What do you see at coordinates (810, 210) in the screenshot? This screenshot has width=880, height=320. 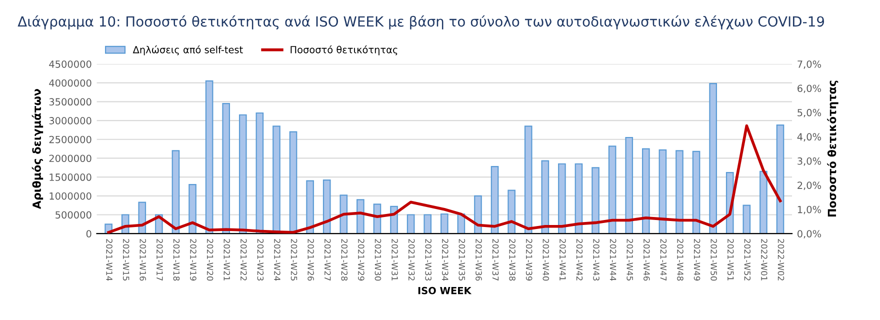 I see `y2-tick-label: 1,0%` at bounding box center [810, 210].